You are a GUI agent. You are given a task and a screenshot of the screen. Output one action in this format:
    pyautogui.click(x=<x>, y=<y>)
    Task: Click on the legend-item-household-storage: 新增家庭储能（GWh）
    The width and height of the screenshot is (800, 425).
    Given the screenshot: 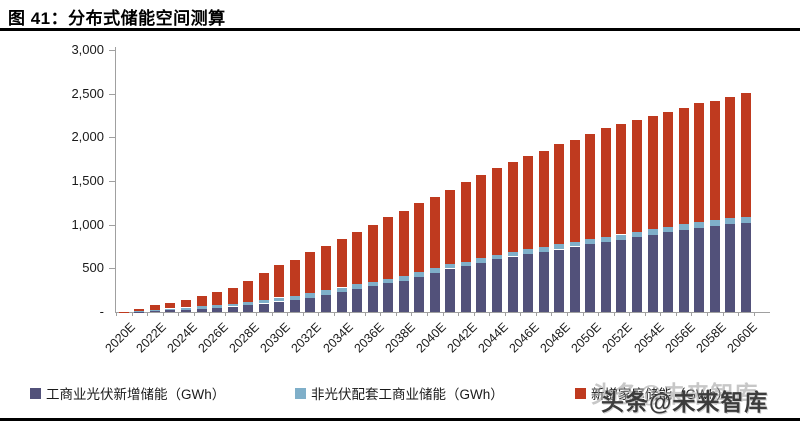 What is the action you would take?
    pyautogui.click(x=652, y=393)
    